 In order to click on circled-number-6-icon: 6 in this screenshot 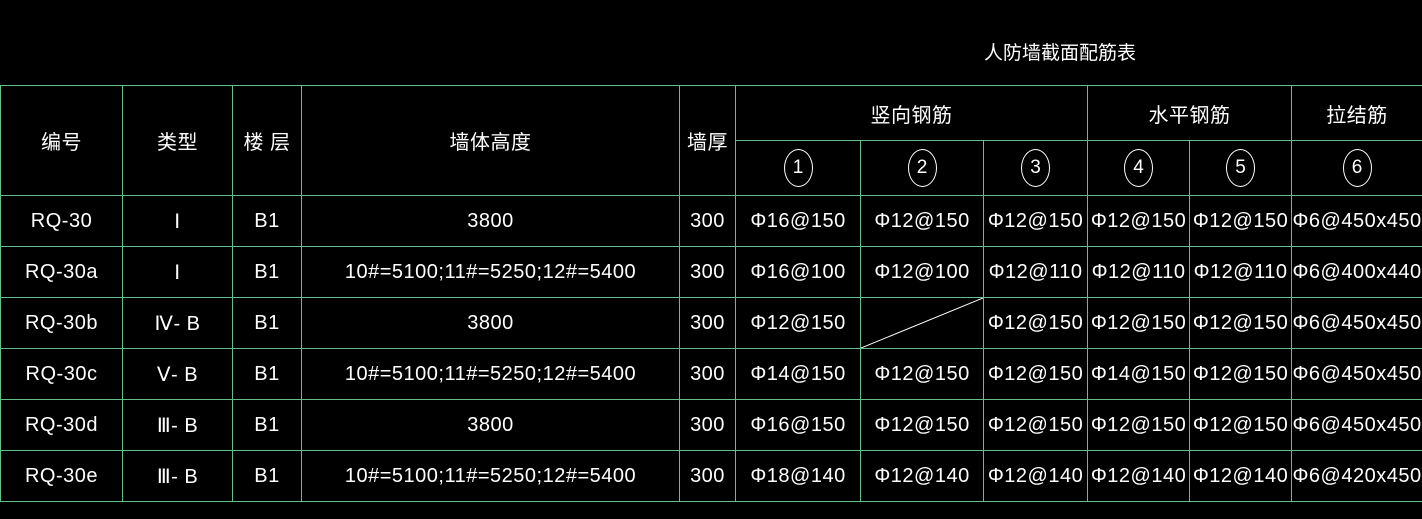, I will do `click(1357, 168)`.